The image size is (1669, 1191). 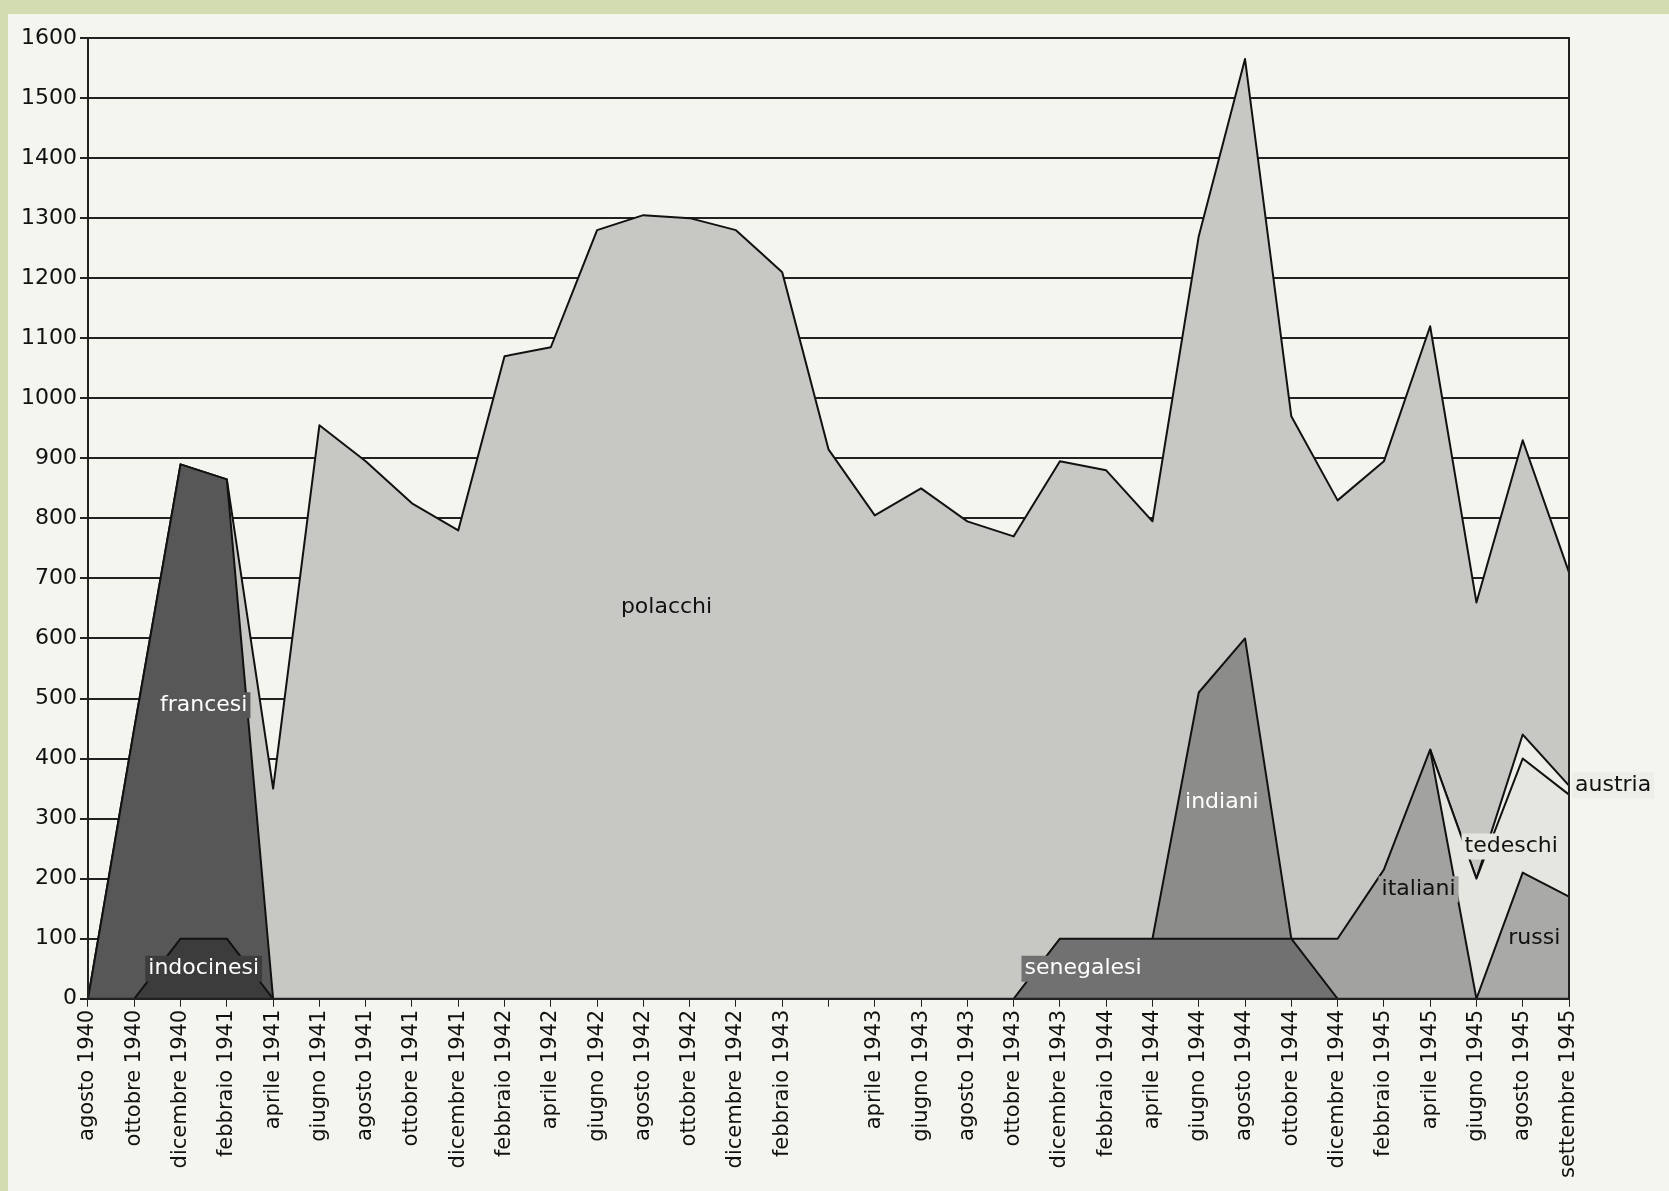 I want to click on y-tick-label: 500, so click(x=55, y=697).